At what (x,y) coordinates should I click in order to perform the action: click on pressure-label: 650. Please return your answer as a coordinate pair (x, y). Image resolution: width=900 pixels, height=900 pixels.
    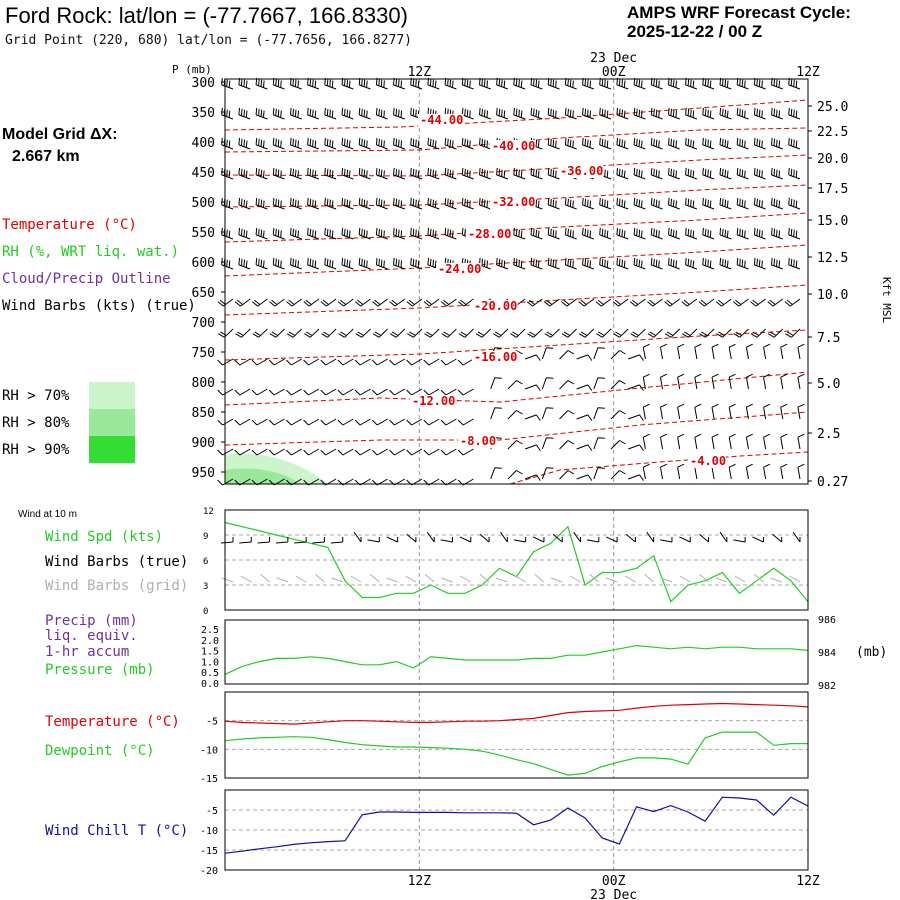
    Looking at the image, I should click on (203, 293).